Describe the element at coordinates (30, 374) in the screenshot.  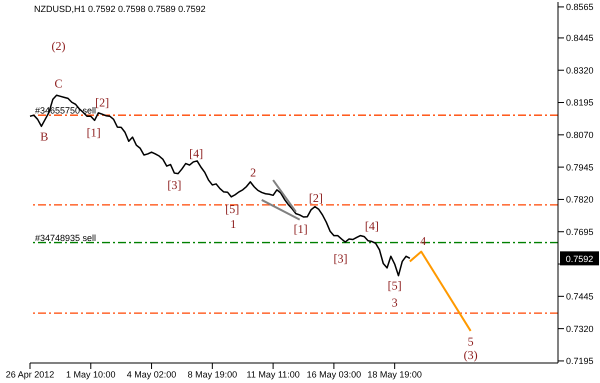
I see `x-tick-label: 26 Apr 2012` at that location.